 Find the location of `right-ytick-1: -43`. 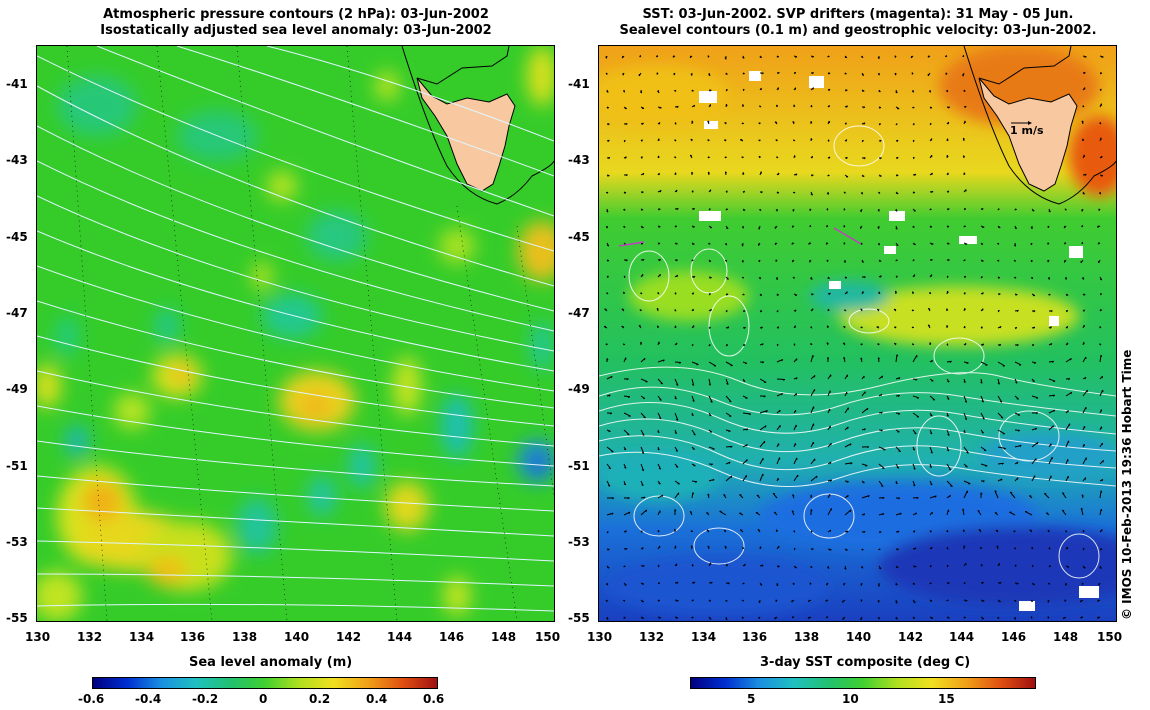

right-ytick-1: -43 is located at coordinates (579, 160).